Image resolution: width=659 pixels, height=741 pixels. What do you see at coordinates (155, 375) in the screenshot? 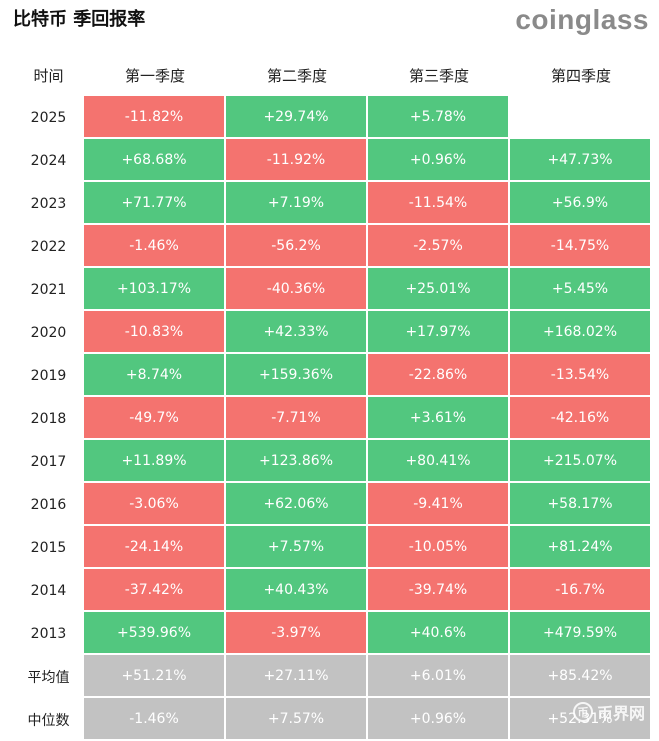
I see `return-cell: +8.74%` at bounding box center [155, 375].